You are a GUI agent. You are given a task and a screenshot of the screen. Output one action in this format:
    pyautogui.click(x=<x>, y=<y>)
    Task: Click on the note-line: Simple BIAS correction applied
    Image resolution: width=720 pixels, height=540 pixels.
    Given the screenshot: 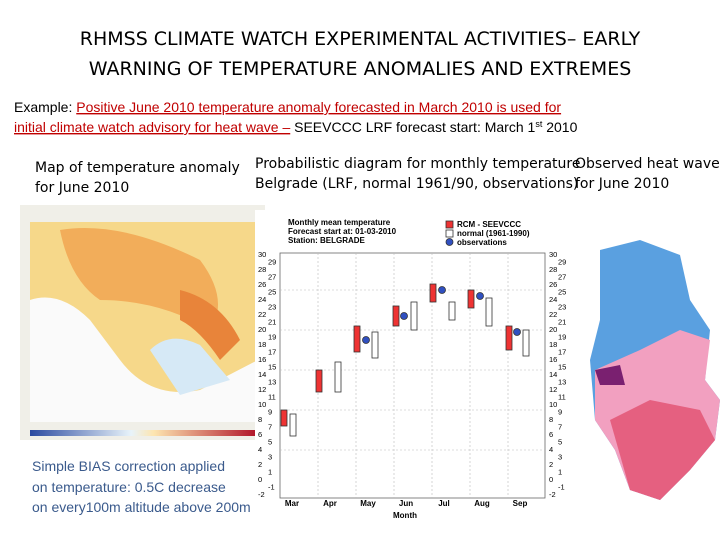 What is the action you would take?
    pyautogui.click(x=128, y=466)
    